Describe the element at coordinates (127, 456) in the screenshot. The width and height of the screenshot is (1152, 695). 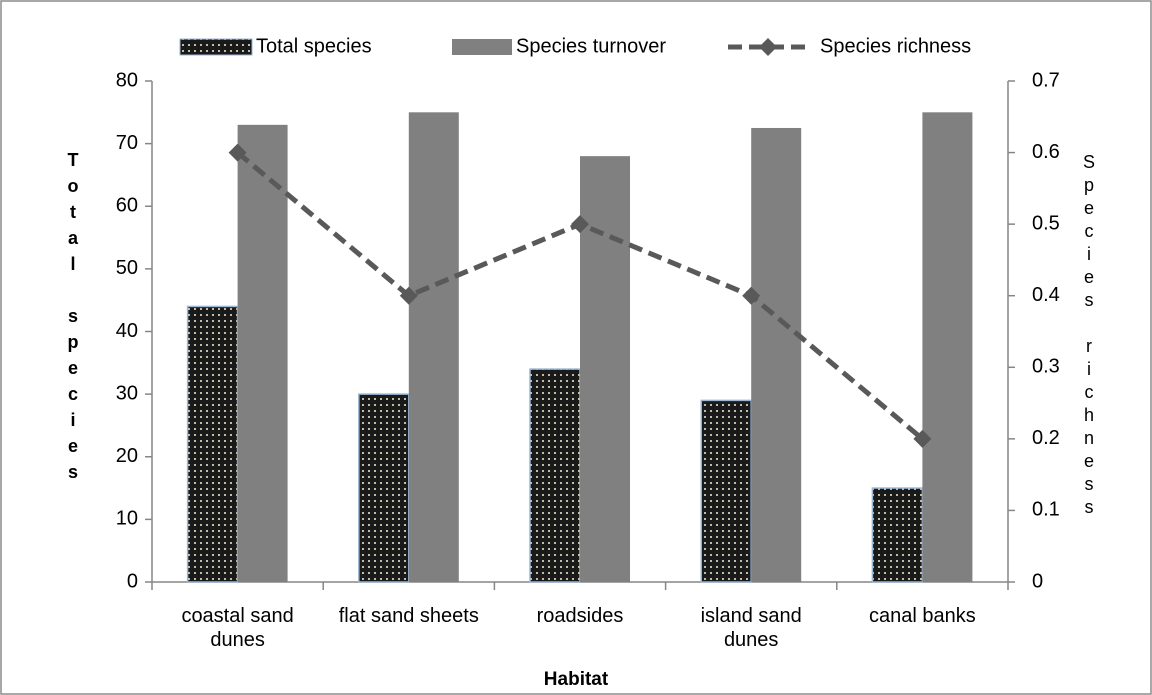
I see `y-tick-label: 20` at that location.